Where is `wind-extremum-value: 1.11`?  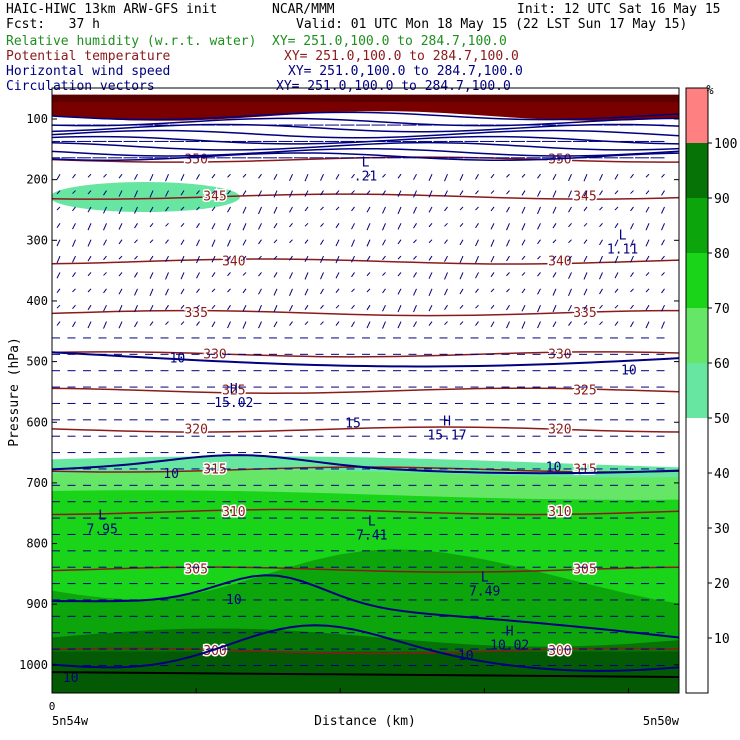
wind-extremum-value: 1.11 is located at coordinates (622, 249).